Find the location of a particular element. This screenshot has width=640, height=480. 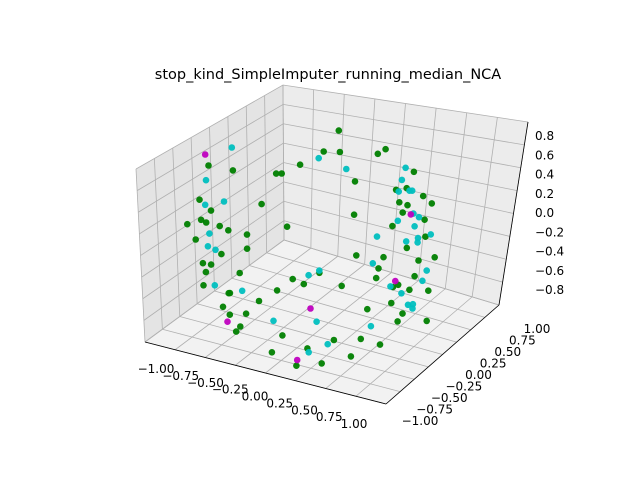

x-tick-label: 0.75 is located at coordinates (329, 417).